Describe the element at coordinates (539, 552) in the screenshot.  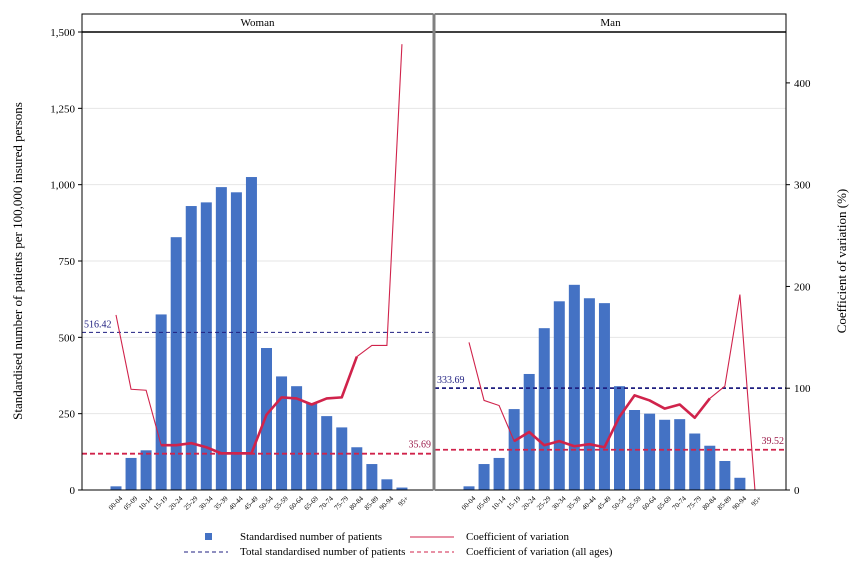
I see `legend-label: Coefficient of variation (all ages)` at that location.